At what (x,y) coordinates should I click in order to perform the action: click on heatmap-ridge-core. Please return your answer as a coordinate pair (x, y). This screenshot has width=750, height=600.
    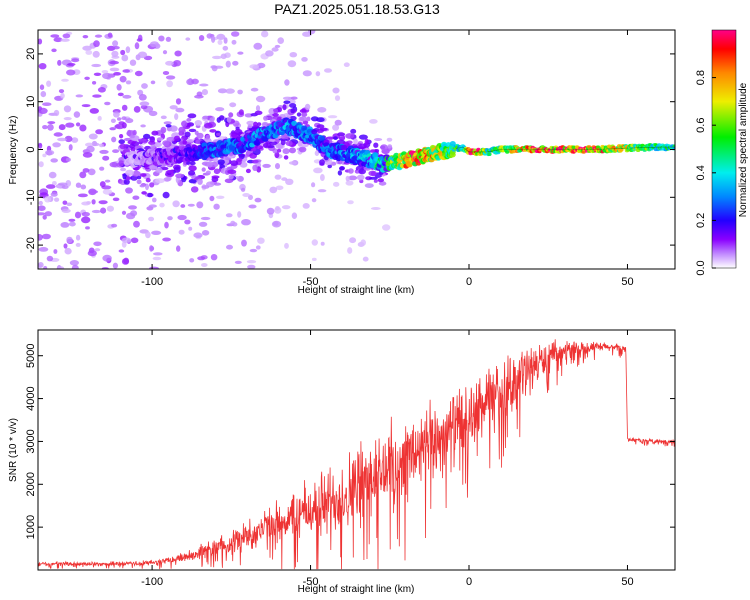
    Looking at the image, I should click on (565, 149).